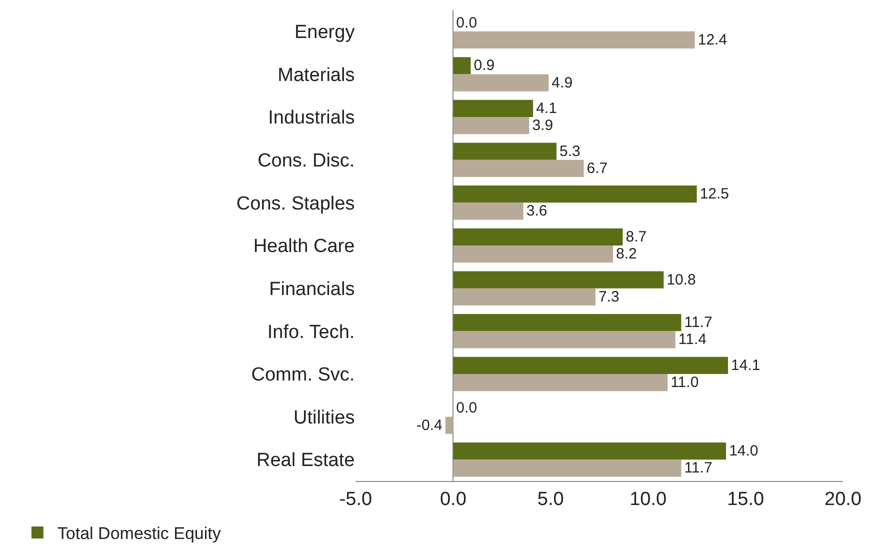 Image resolution: width=871 pixels, height=551 pixels. Describe the element at coordinates (484, 65) in the screenshot. I see `data-label: 0.9` at that location.